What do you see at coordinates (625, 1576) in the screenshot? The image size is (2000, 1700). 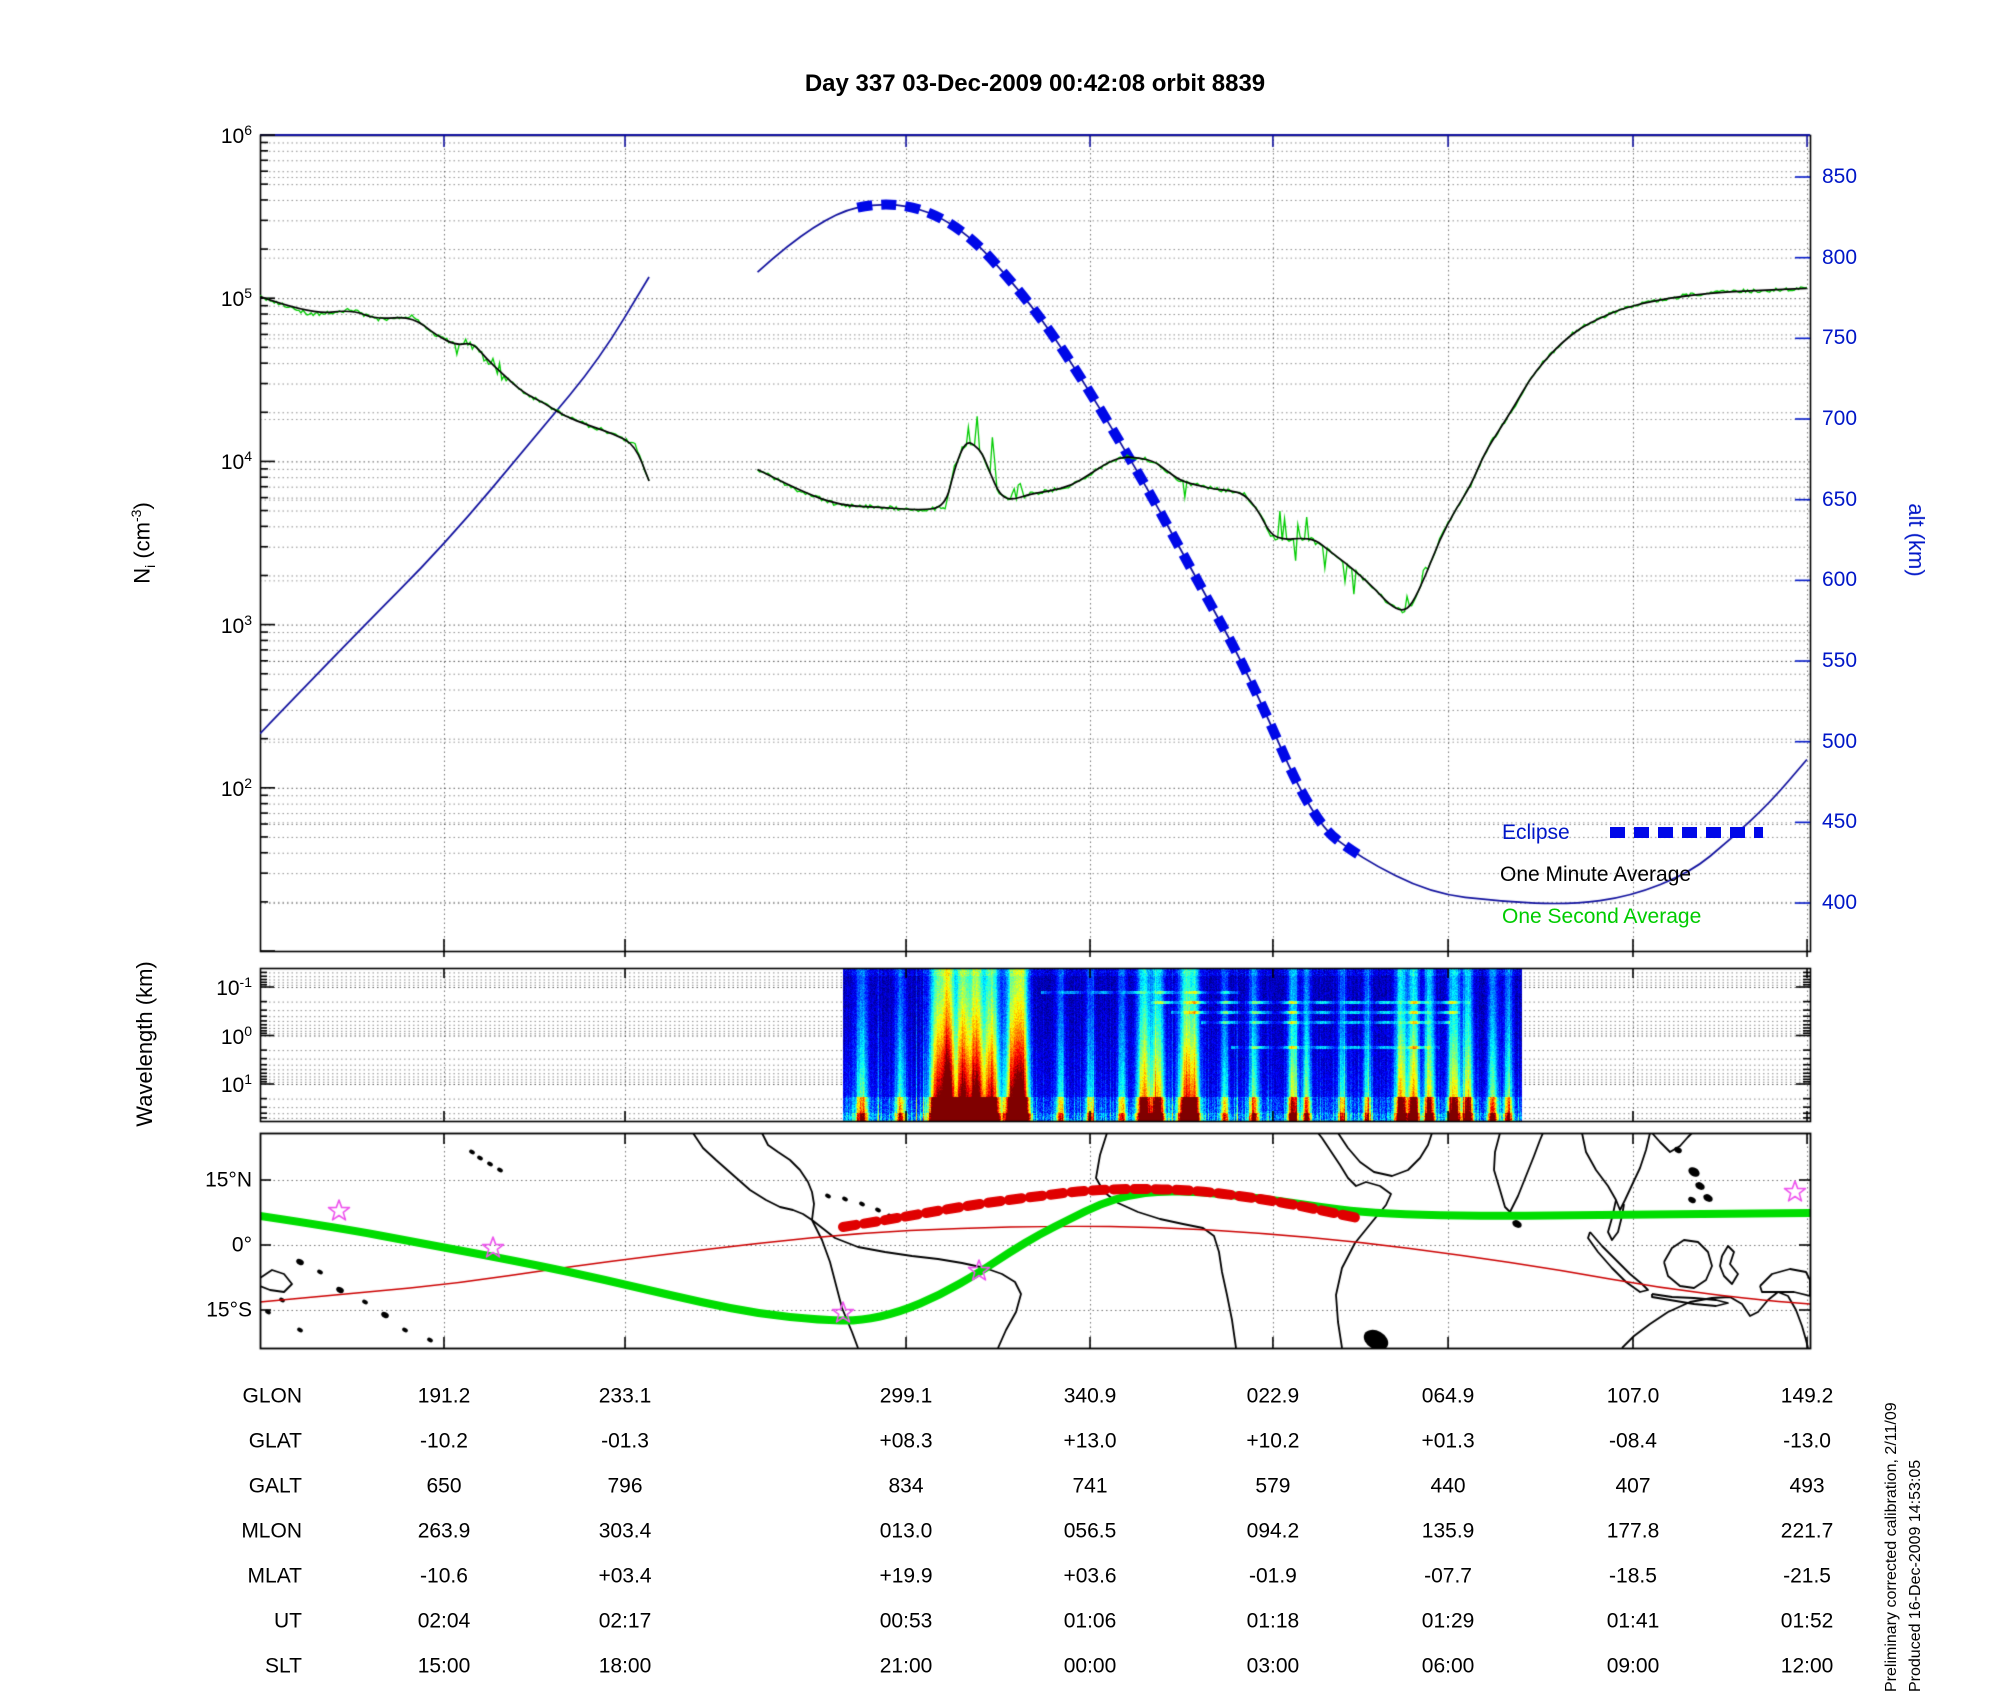 I see `table-cell: +03.4` at bounding box center [625, 1576].